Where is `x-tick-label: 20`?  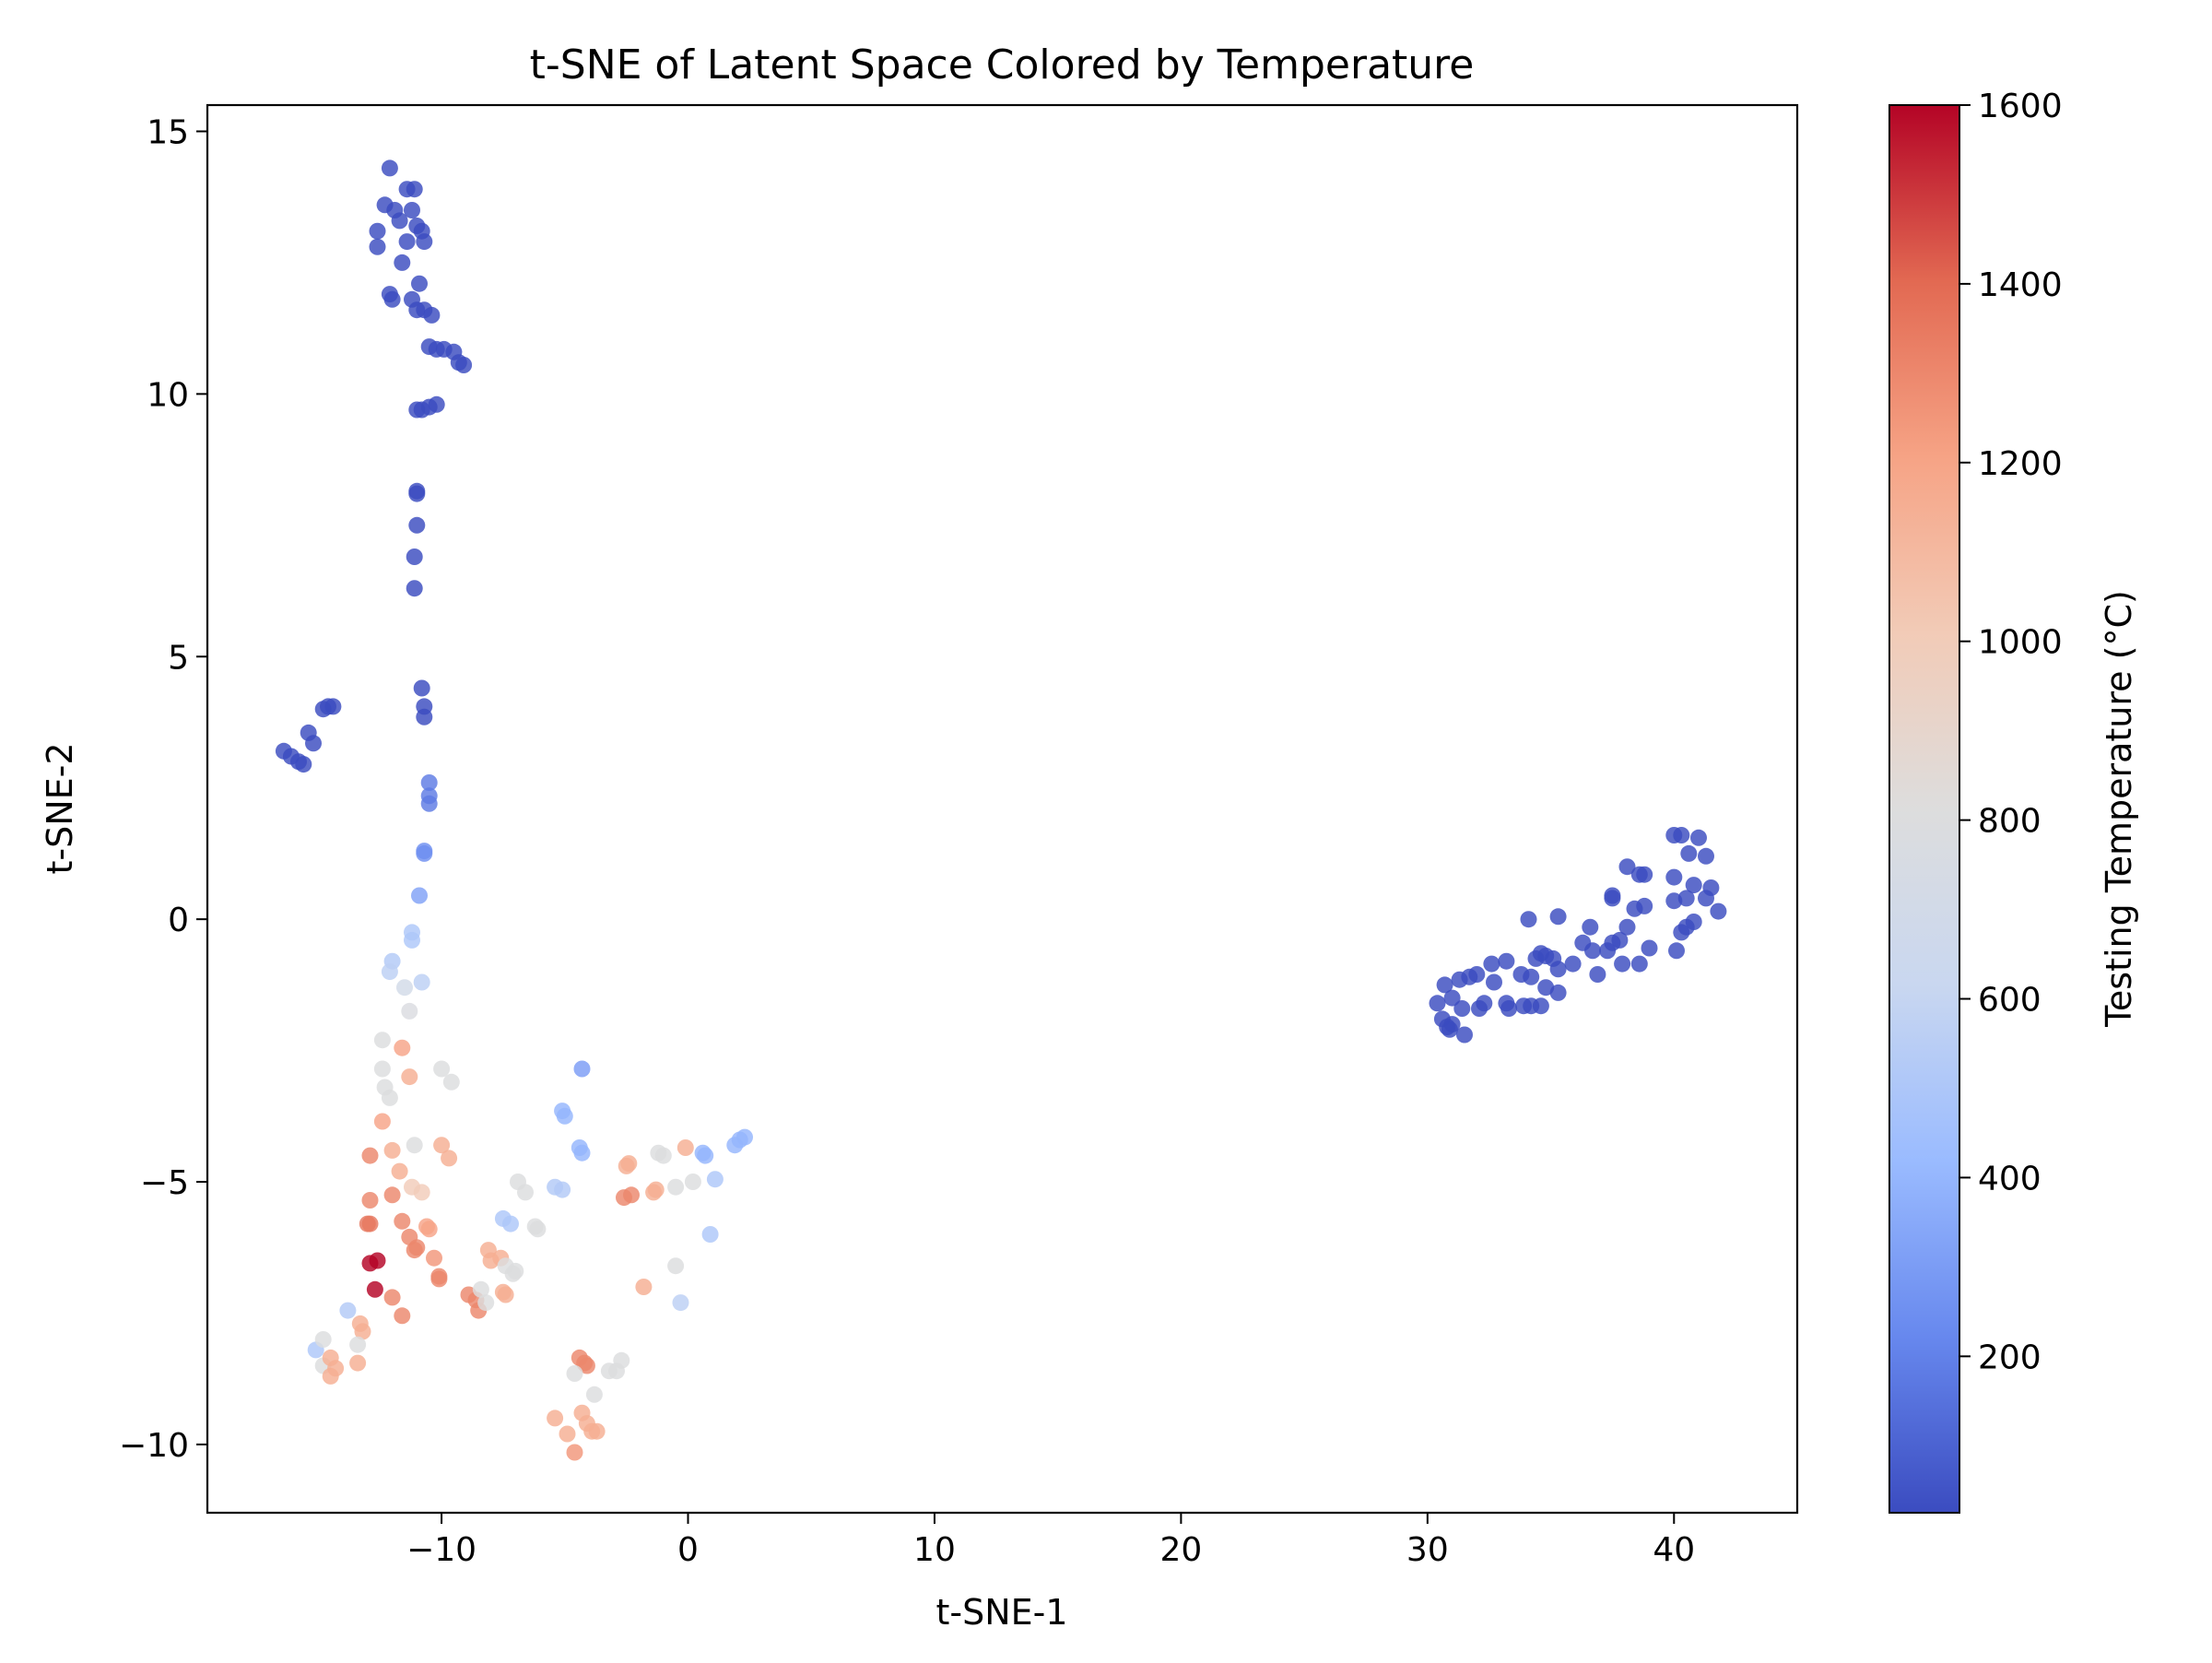 x-tick-label: 20 is located at coordinates (1180, 1550).